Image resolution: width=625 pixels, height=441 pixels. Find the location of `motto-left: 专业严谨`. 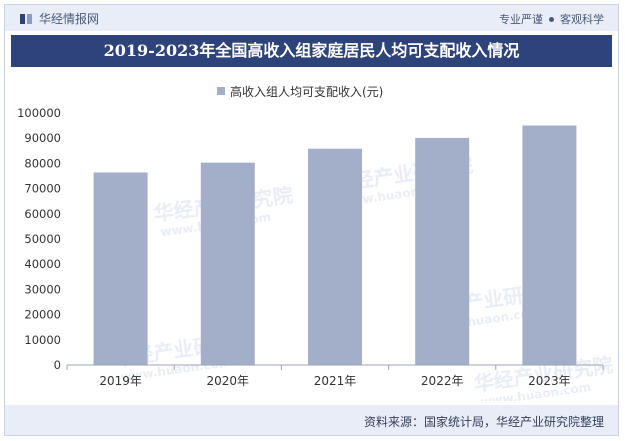

motto-left: 专业严谨 is located at coordinates (521, 19).